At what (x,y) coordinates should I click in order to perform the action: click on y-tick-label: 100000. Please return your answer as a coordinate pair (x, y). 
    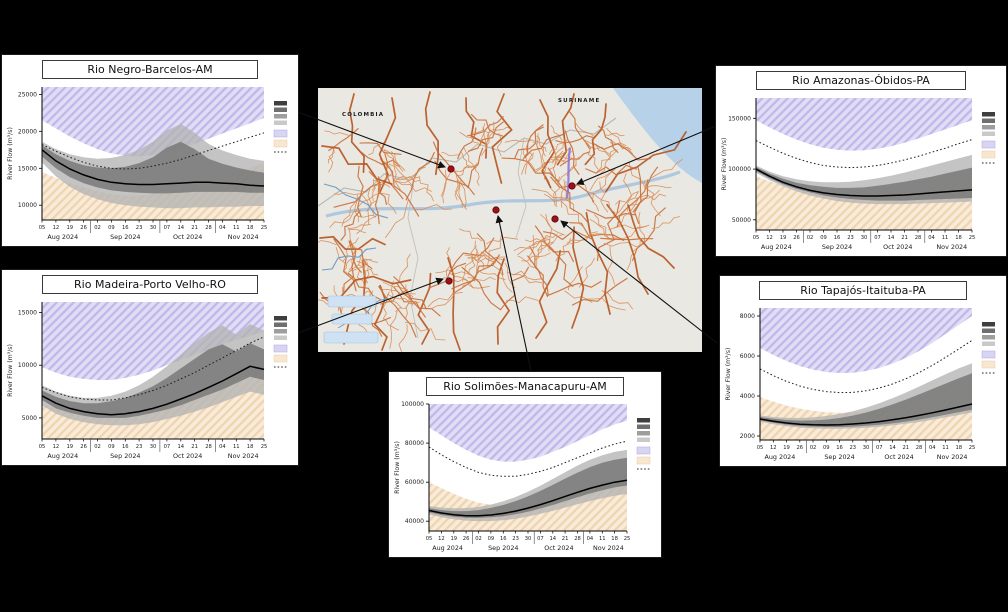
    Looking at the image, I should click on (412, 404).